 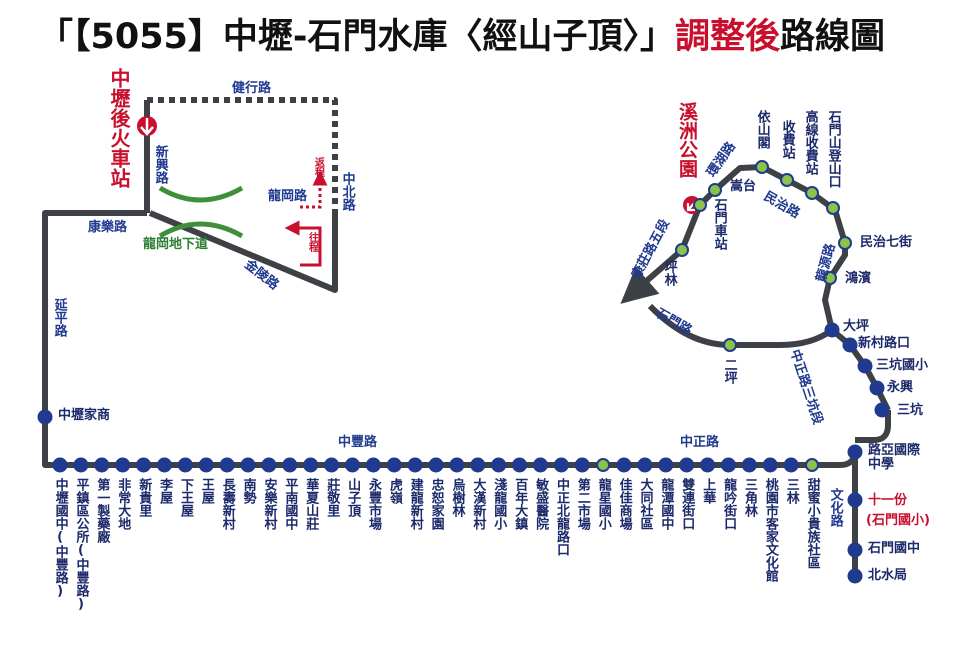 I want to click on stop-label: 龍潭國中, so click(x=666, y=504).